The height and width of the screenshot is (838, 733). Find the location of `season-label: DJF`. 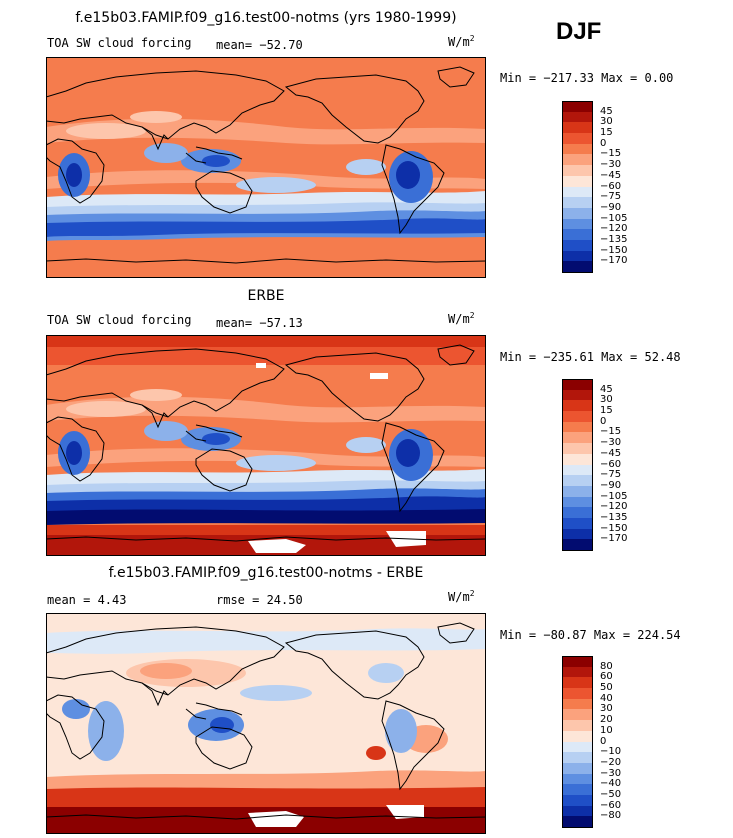

season-label: DJF is located at coordinates (579, 31).